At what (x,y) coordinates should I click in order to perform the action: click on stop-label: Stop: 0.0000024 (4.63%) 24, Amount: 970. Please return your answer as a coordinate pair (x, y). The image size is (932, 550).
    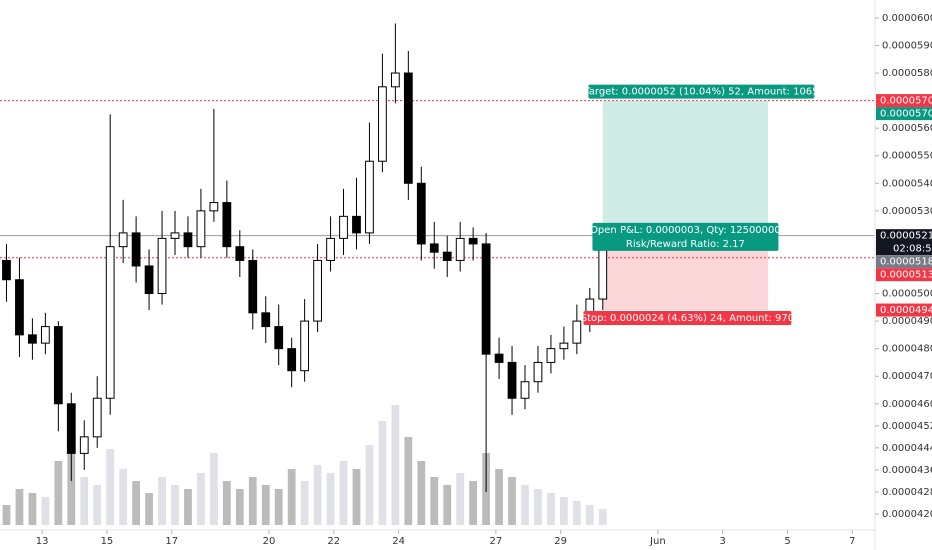
    Looking at the image, I should click on (687, 318).